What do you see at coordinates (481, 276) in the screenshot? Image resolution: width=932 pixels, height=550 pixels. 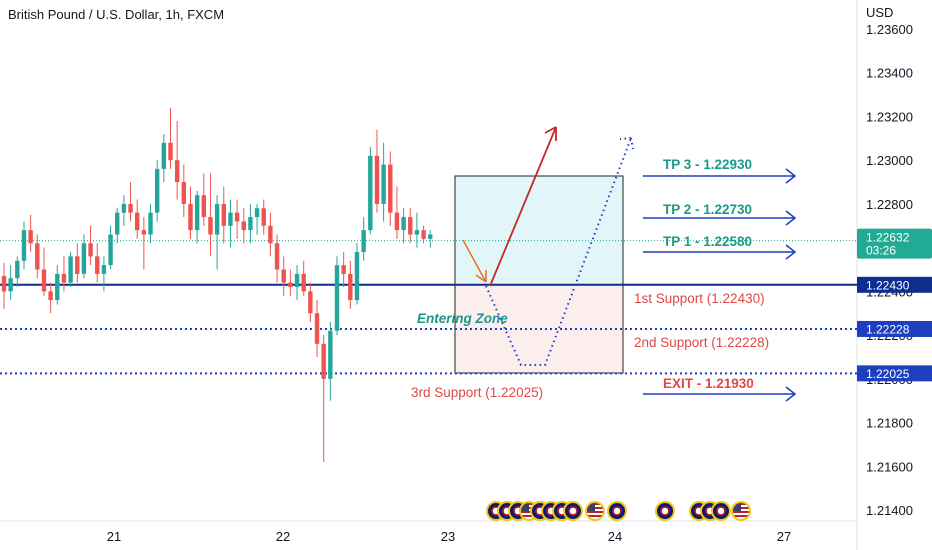 I see `orange-arrow-head` at bounding box center [481, 276].